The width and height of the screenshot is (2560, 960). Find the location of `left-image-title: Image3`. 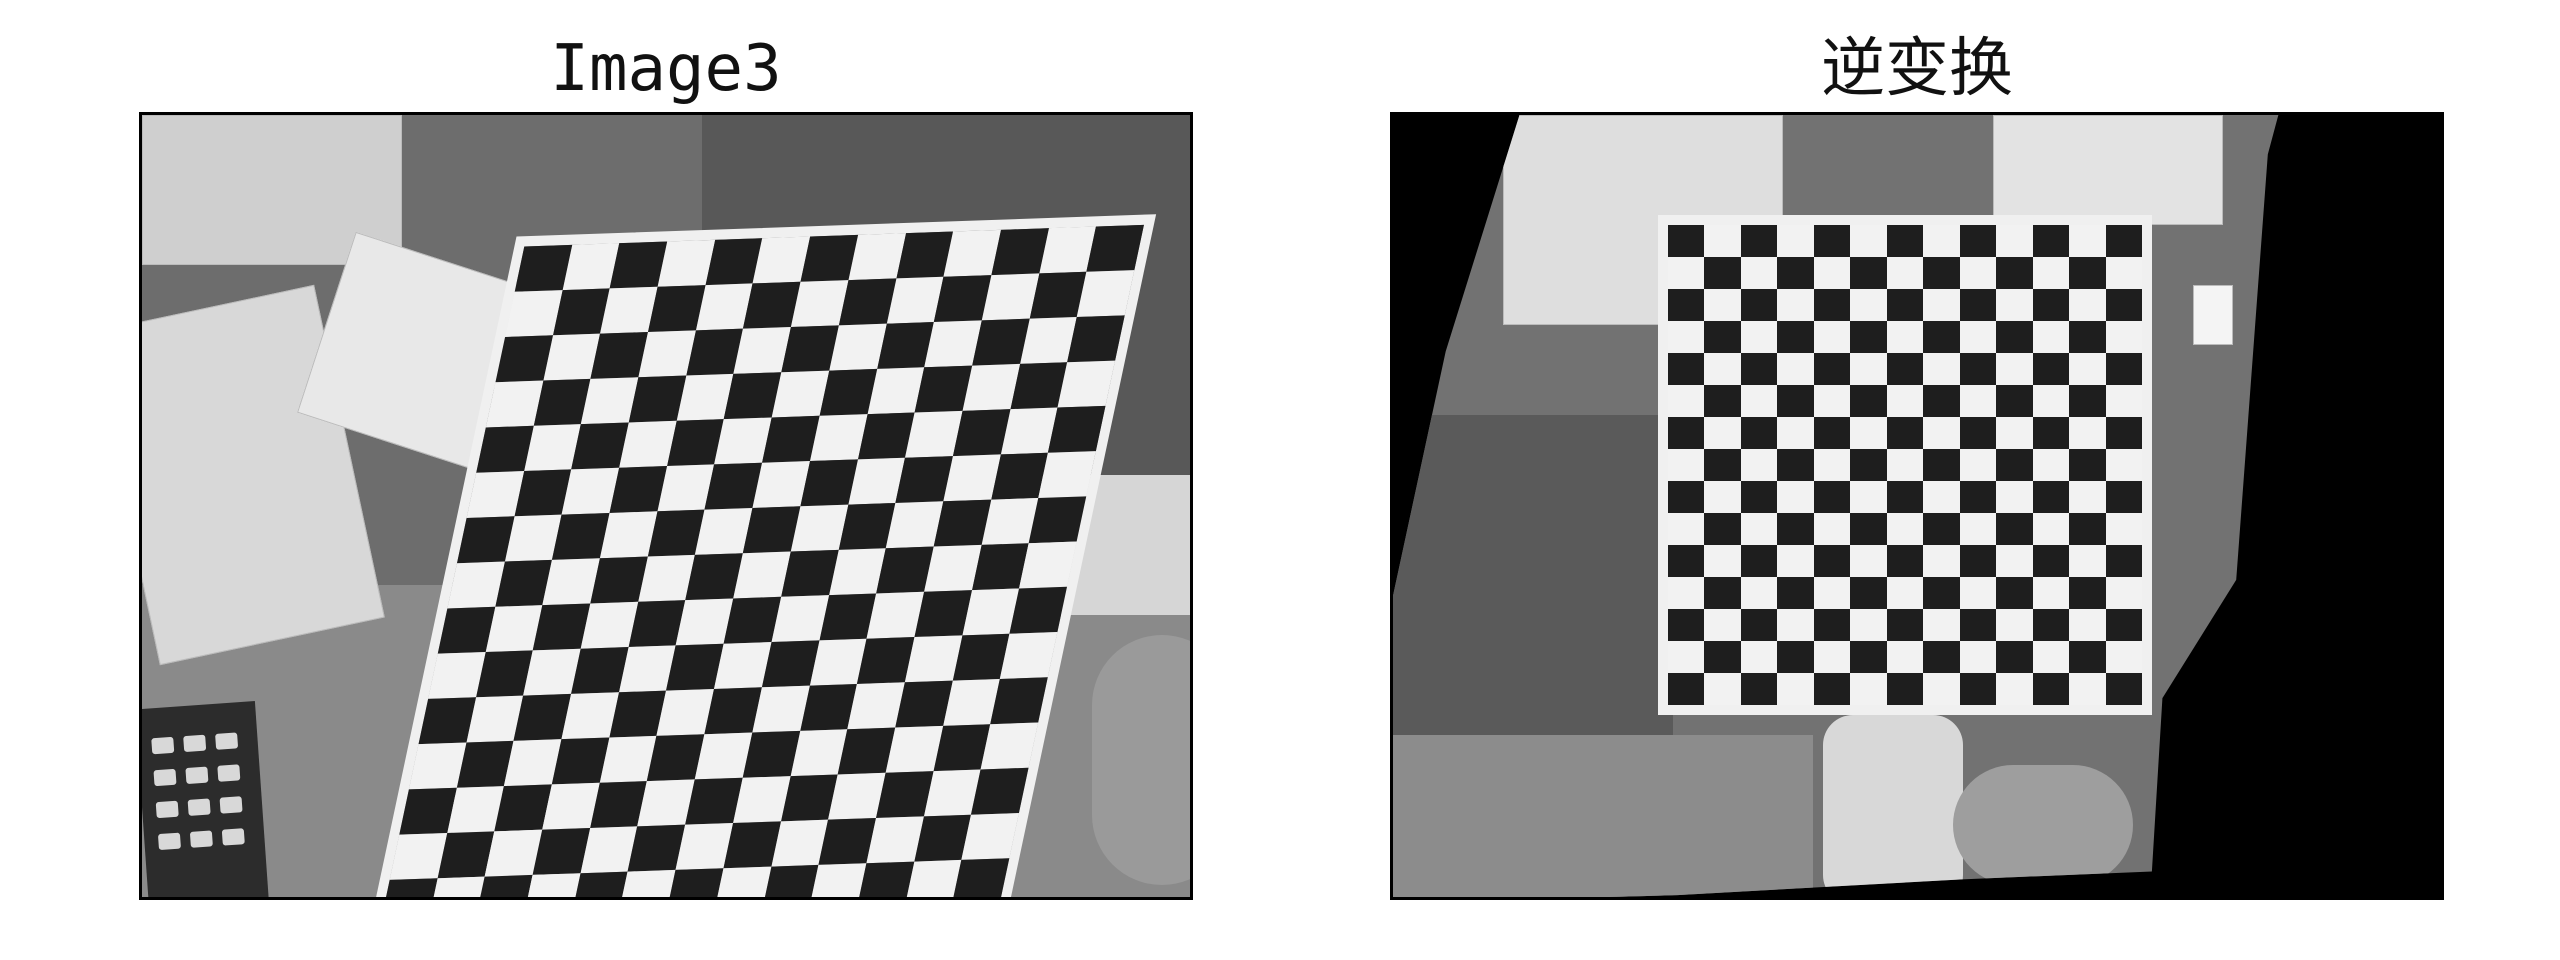

left-image-title: Image3 is located at coordinates (666, 69).